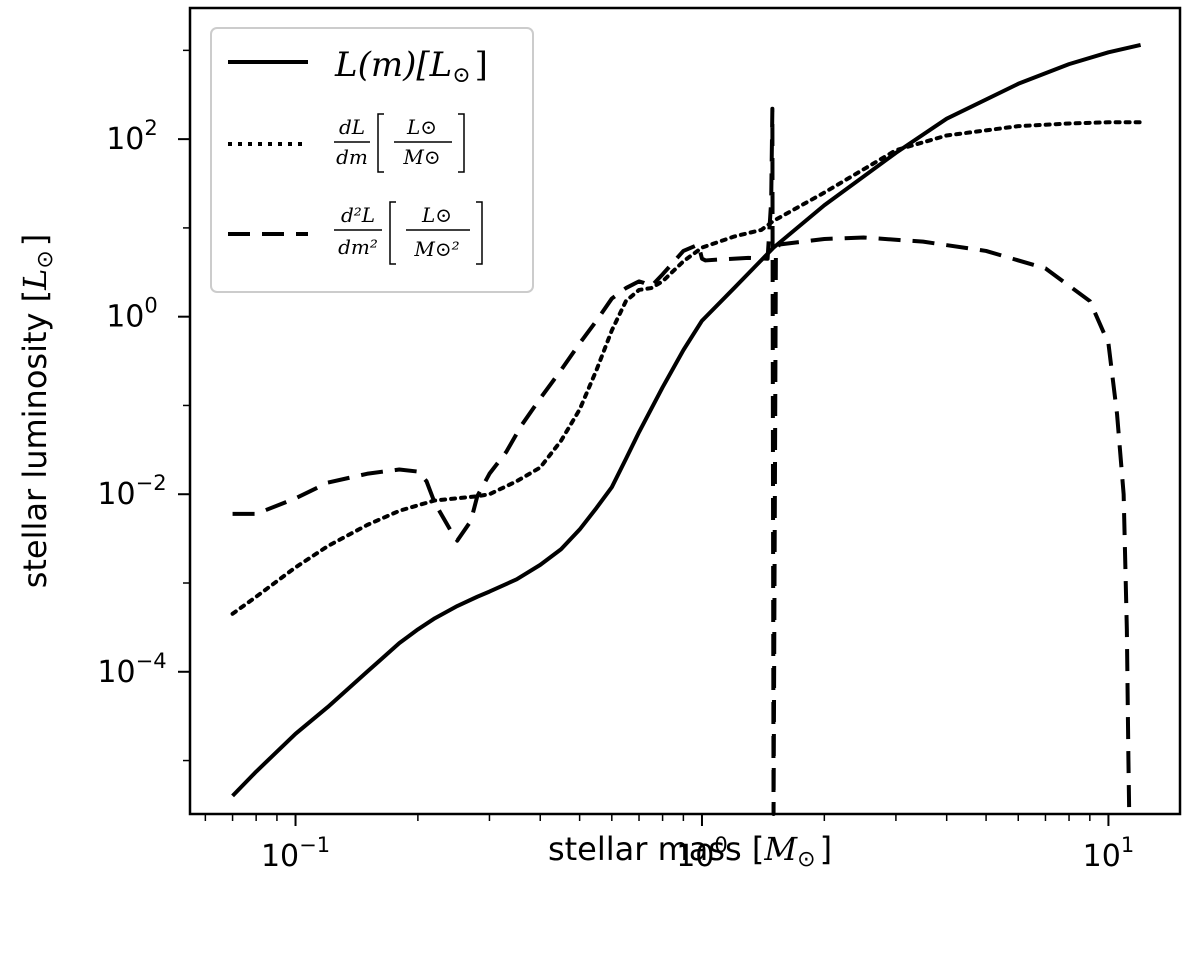 Image resolution: width=1200 pixels, height=955 pixels. Describe the element at coordinates (143, 405) in the screenshot. I see `y-axis: 10² 10⁰ 10⁻² 10⁻⁴` at that location.